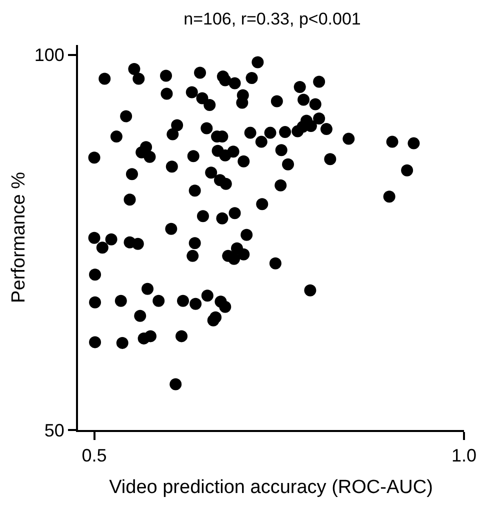 This screenshot has height=512, width=495. I want to click on x-axis-title: Video prediction accuracy (ROC-AUC), so click(271, 487).